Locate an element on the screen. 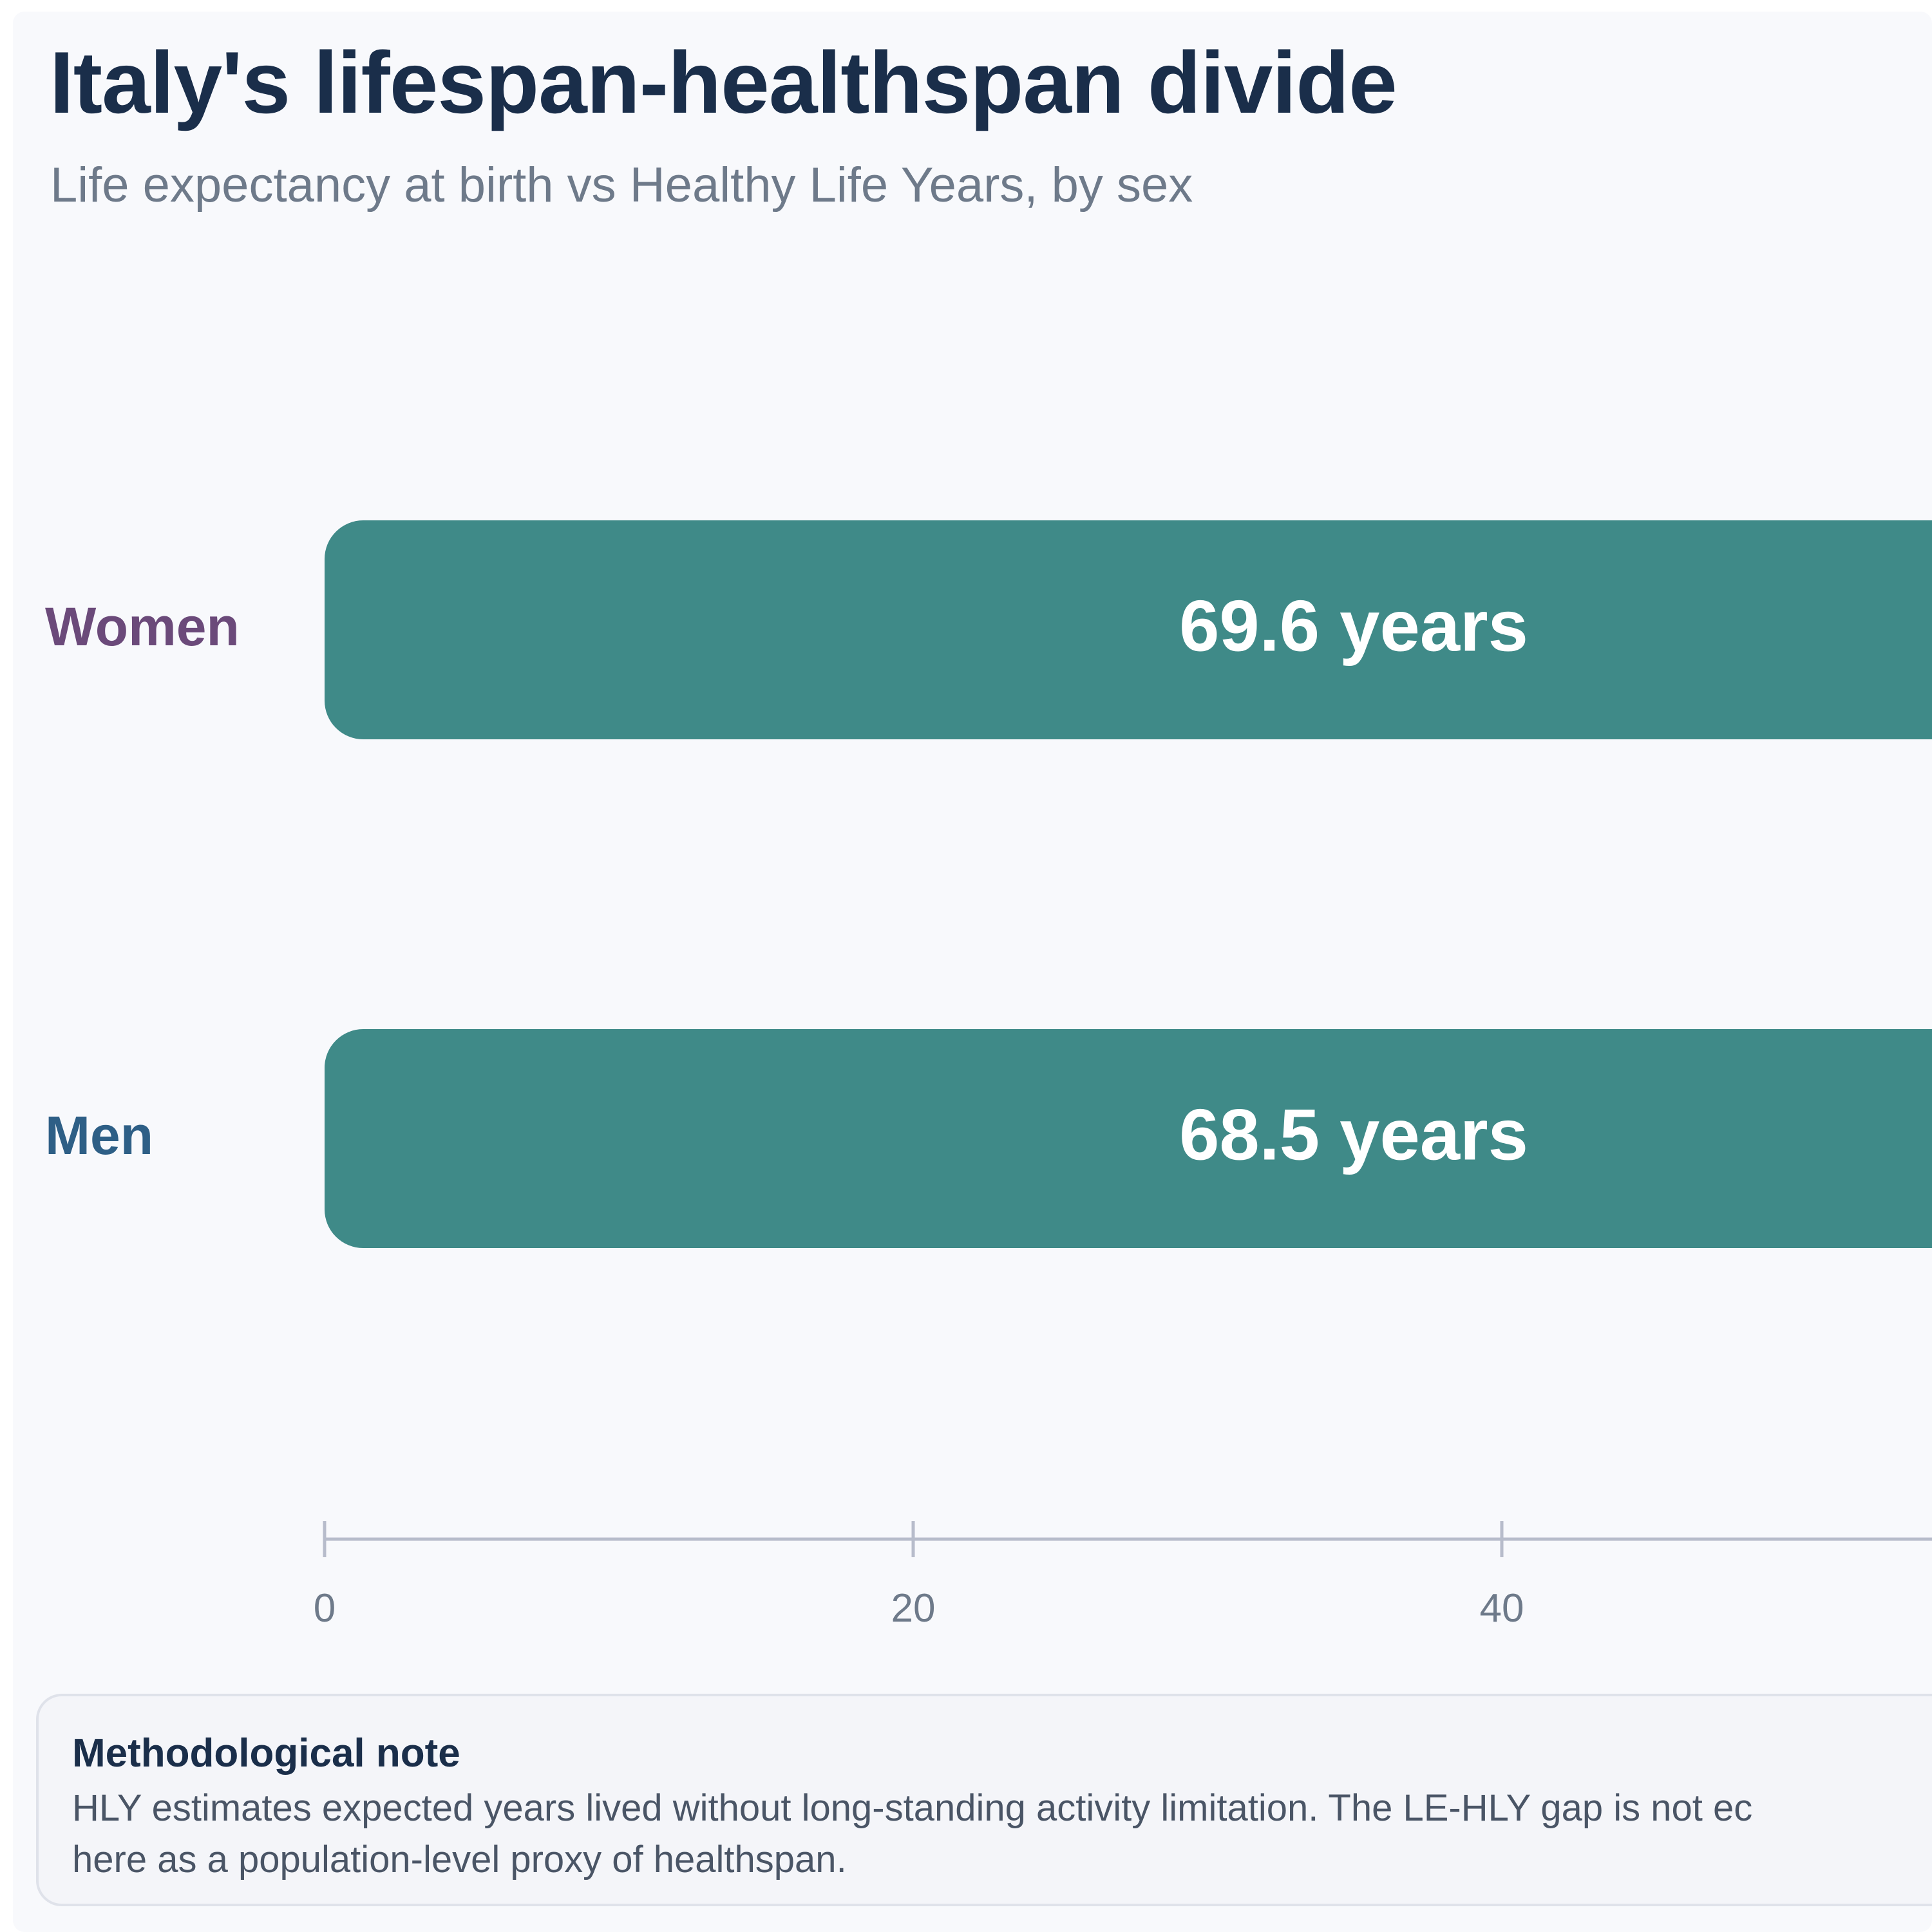  bar-women is located at coordinates (1128, 629).